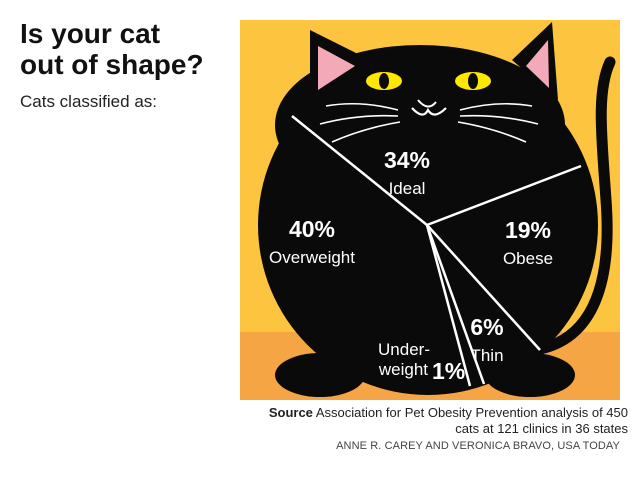 This screenshot has height=480, width=640. I want to click on source-label: Source, so click(290, 412).